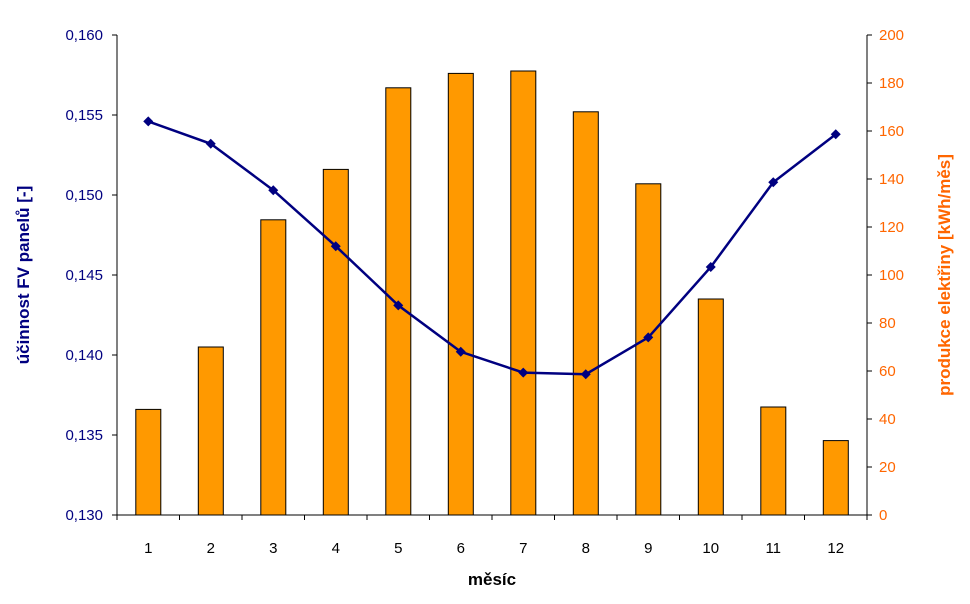 The image size is (970, 604). I want to click on x-tick-label: 6, so click(461, 548).